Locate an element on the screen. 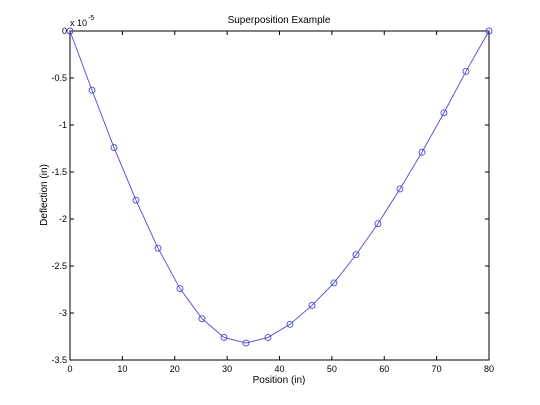 Image resolution: width=540 pixels, height=405 pixels. x-axis-label: Position (in) is located at coordinates (279, 380).